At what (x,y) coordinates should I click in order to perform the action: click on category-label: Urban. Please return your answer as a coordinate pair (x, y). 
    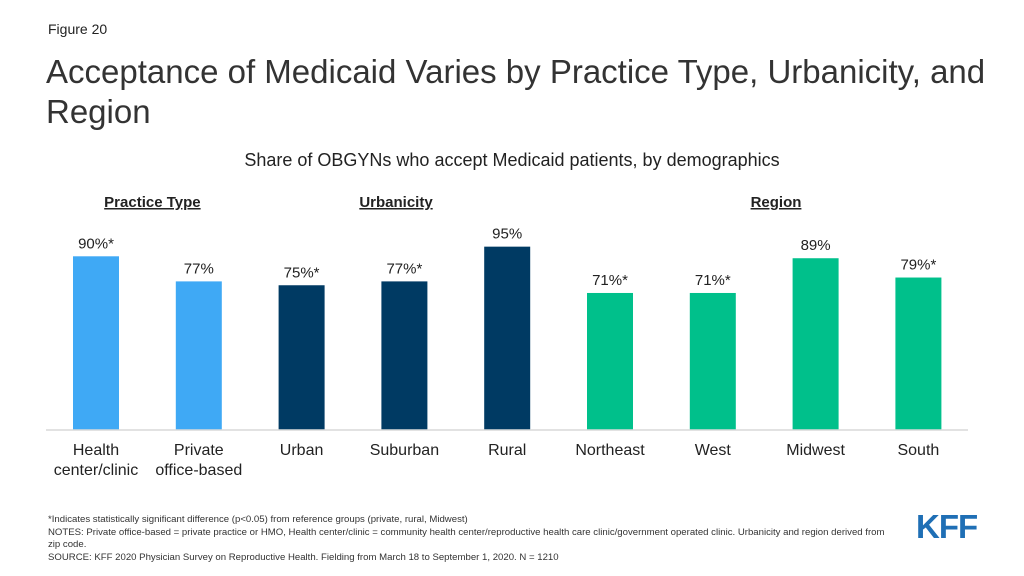
    Looking at the image, I should click on (302, 450).